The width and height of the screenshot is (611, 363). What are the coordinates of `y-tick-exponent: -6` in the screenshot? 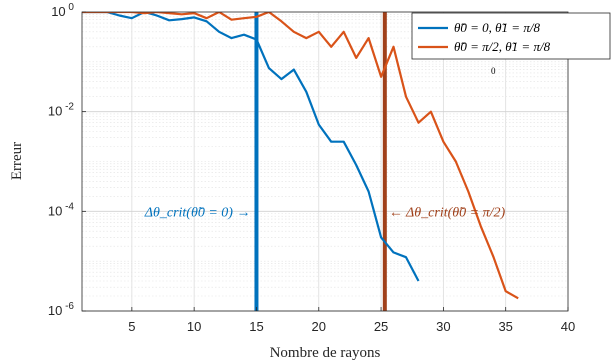 It's located at (68, 306).